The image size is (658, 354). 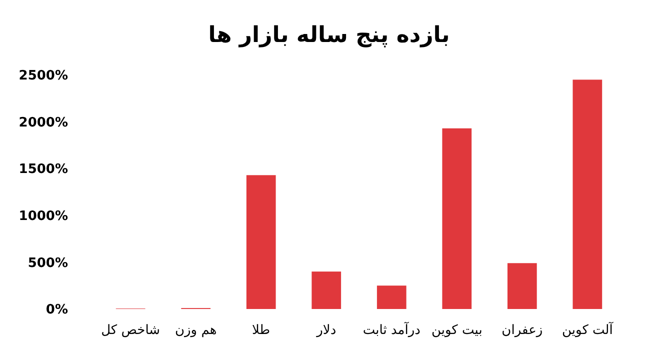 I want to click on x-tick-label: طلا, so click(x=261, y=330).